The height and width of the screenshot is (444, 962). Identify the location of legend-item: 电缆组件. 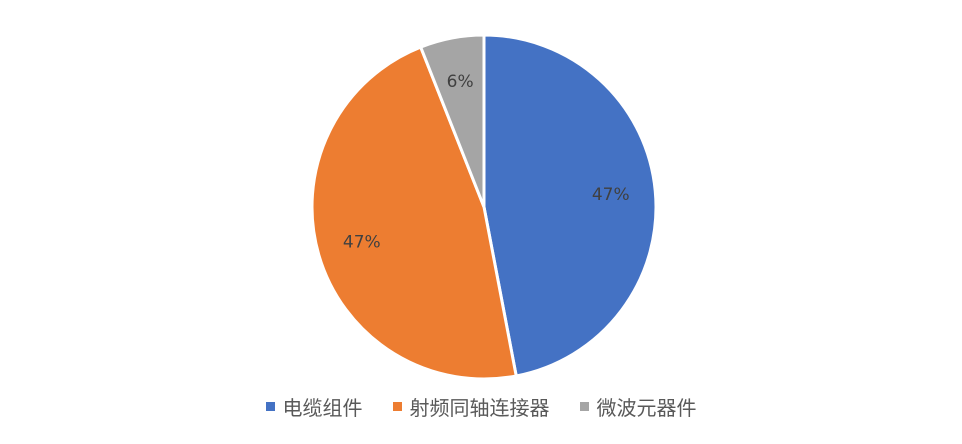
(314, 406).